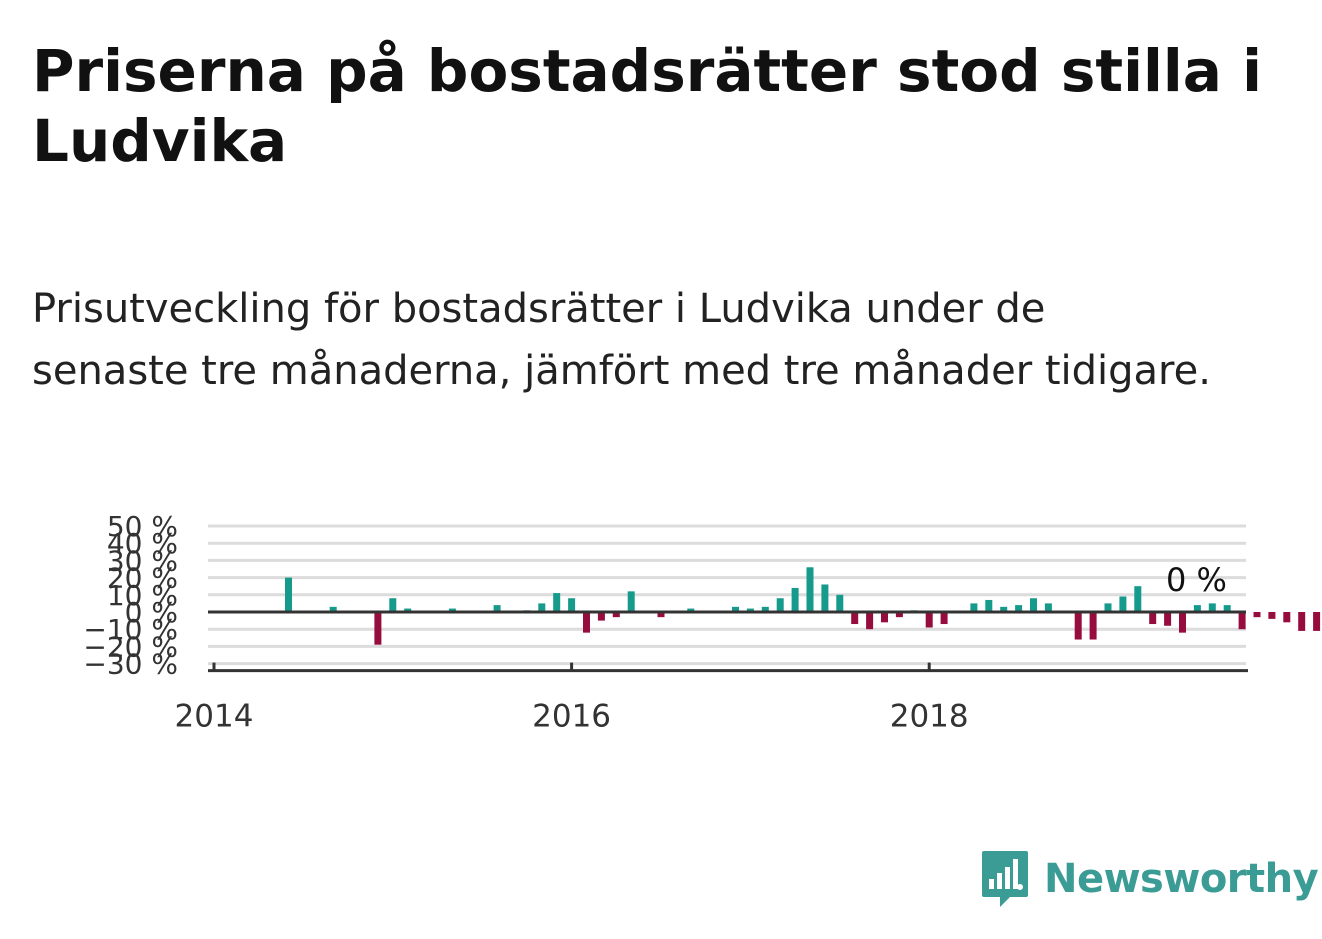 The width and height of the screenshot is (1322, 939). I want to click on y-tick-label: 20 %, so click(142, 578).